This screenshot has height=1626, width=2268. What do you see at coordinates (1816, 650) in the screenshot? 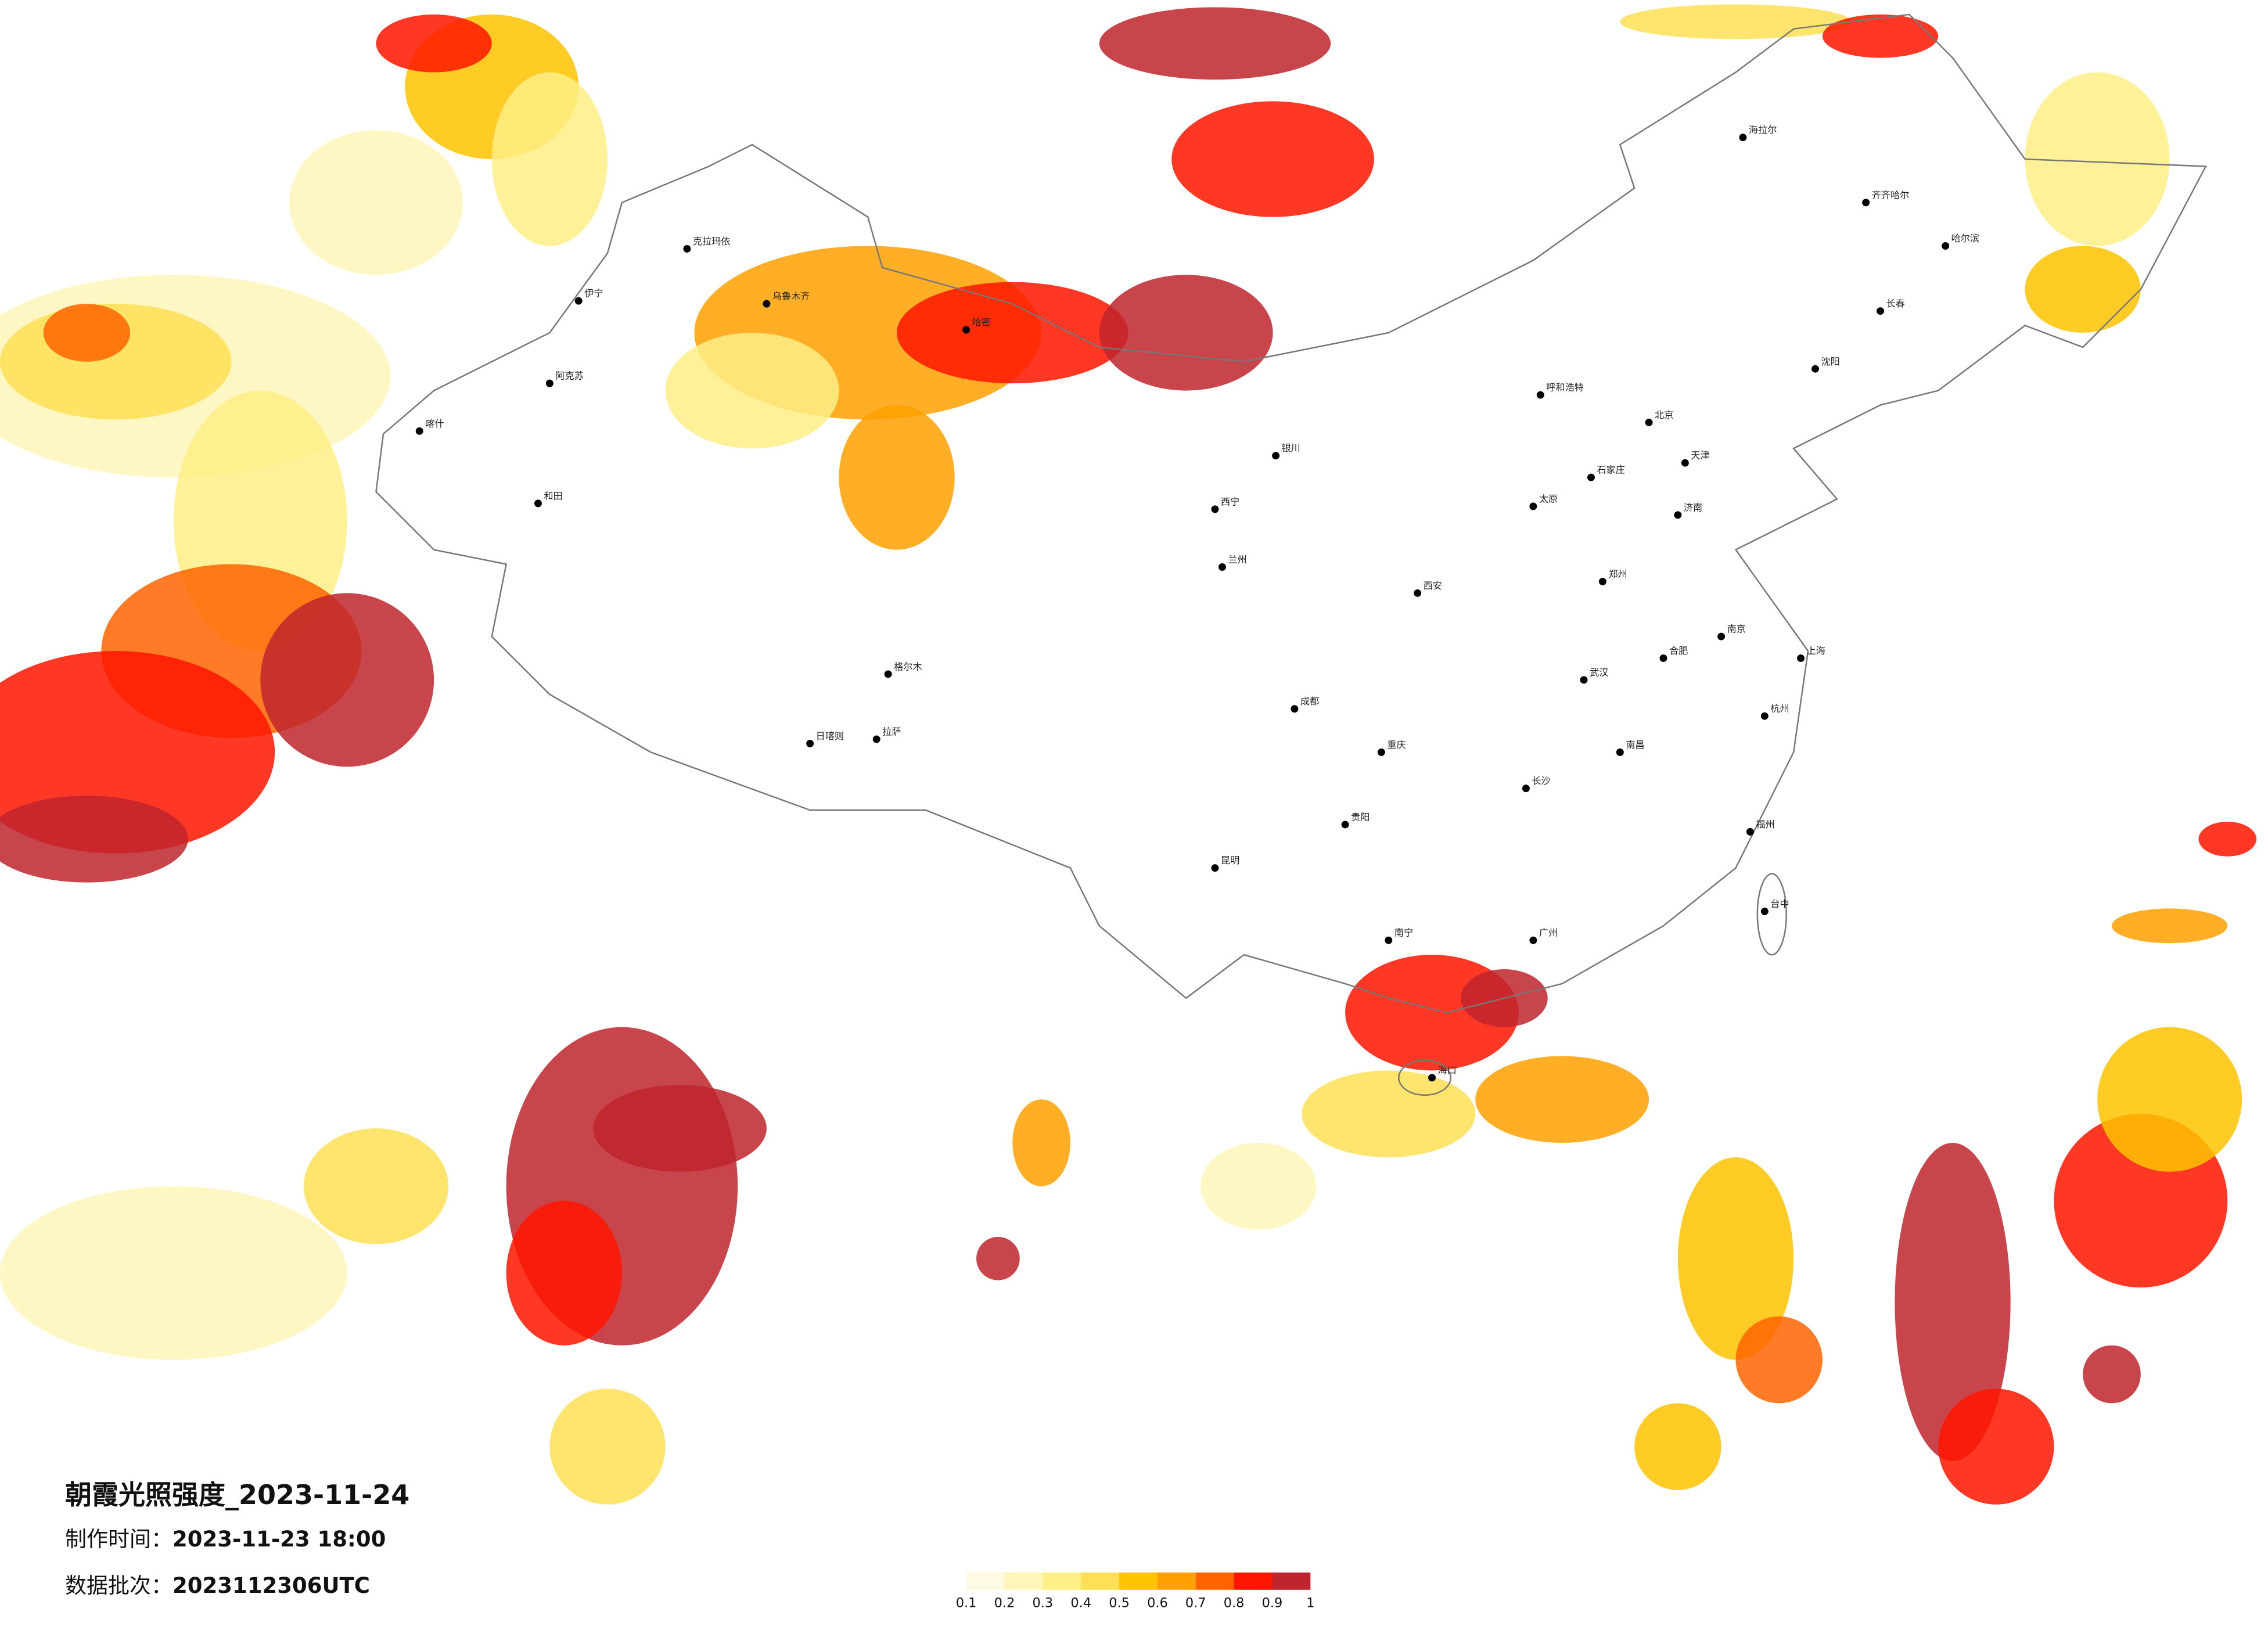
I see `city-label: 上海` at bounding box center [1816, 650].